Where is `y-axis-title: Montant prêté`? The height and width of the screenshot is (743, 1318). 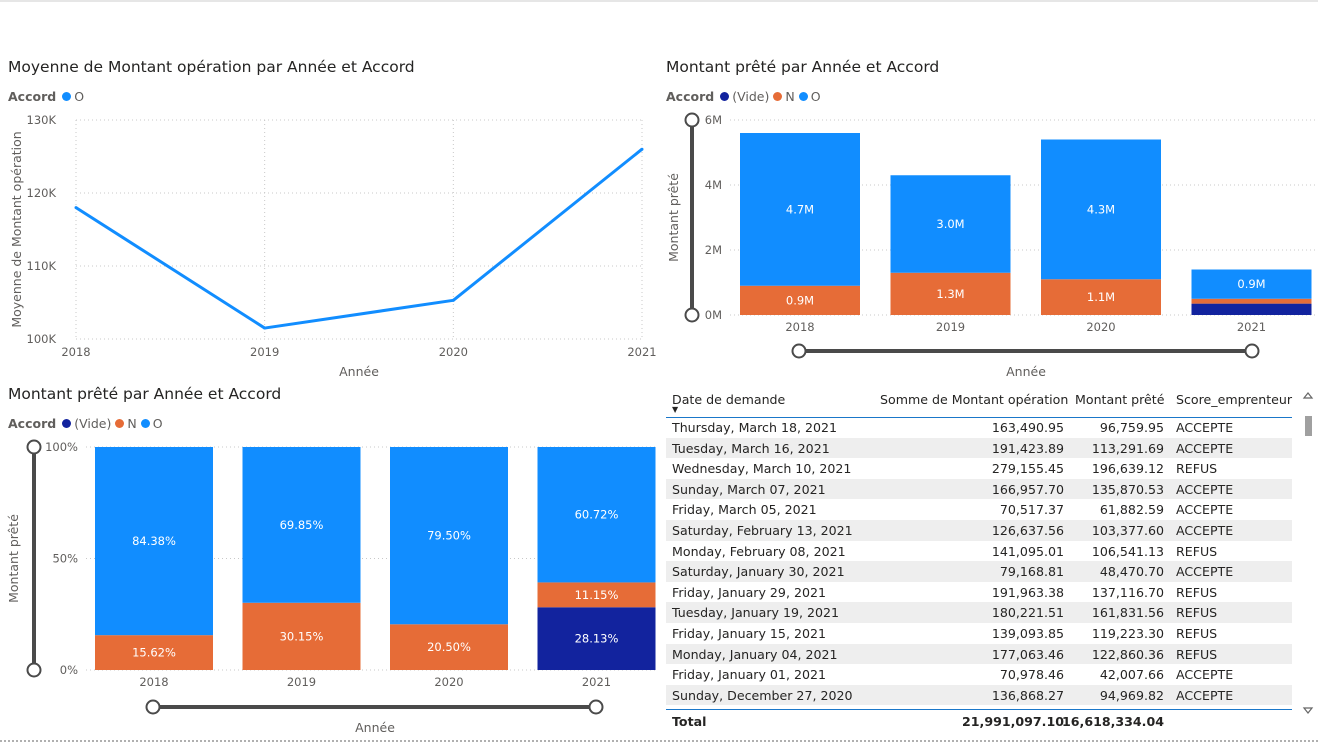
y-axis-title: Montant prêté is located at coordinates (13, 558).